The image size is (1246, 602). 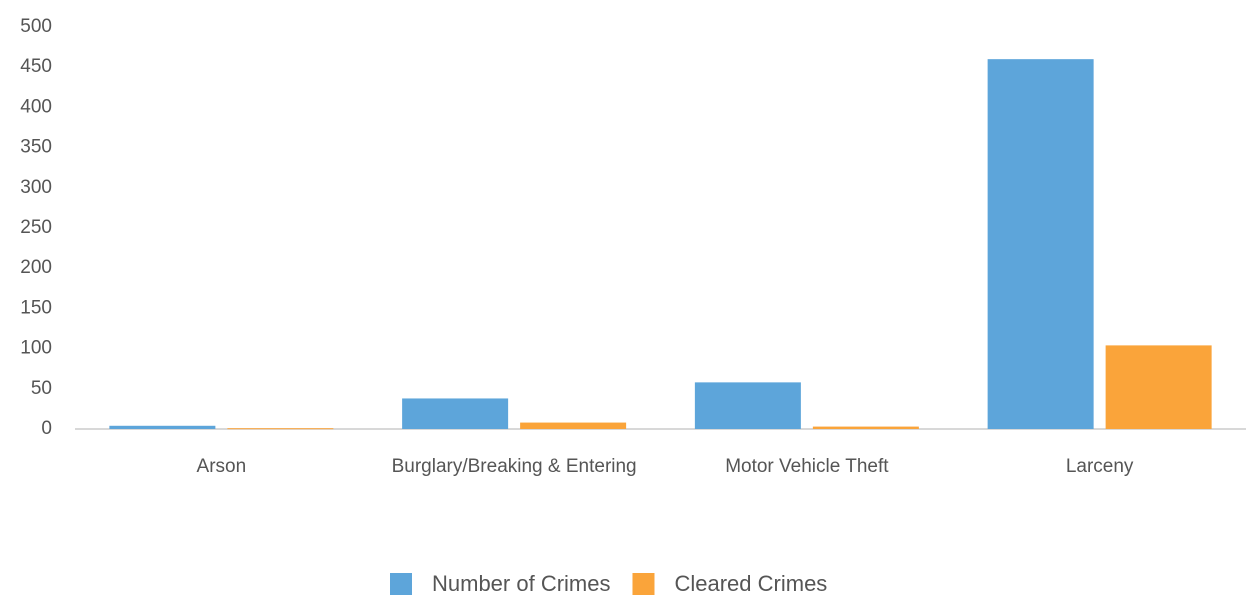 What do you see at coordinates (36, 307) in the screenshot?
I see `y-tick-label: 150` at bounding box center [36, 307].